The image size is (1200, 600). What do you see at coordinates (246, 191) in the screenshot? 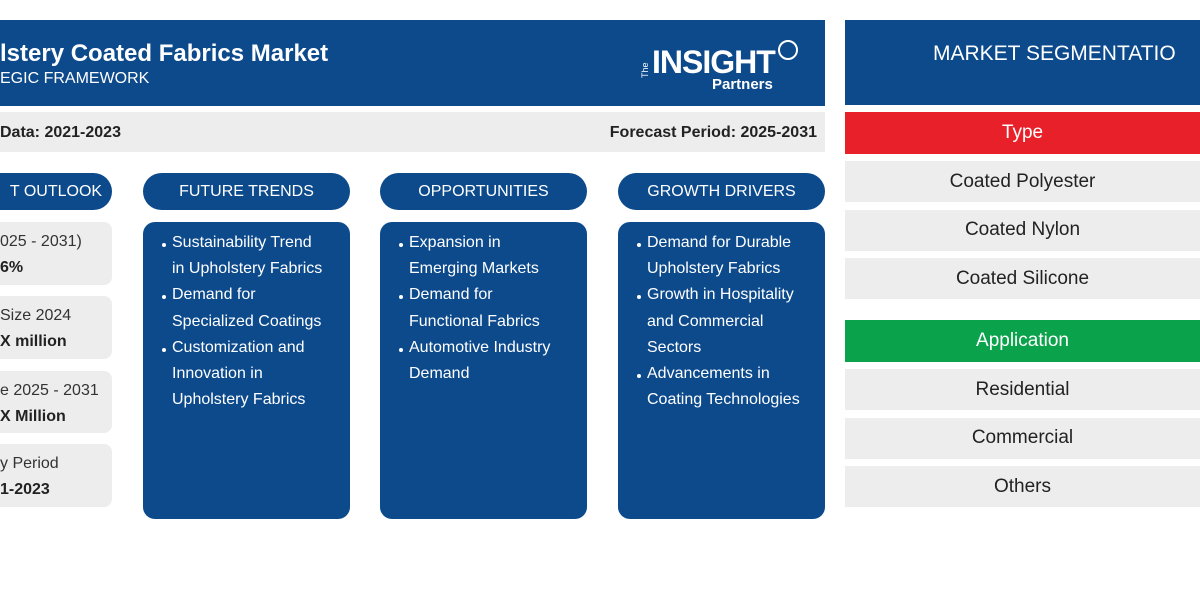
I see `column-heading: FUTURE TRENDS` at bounding box center [246, 191].